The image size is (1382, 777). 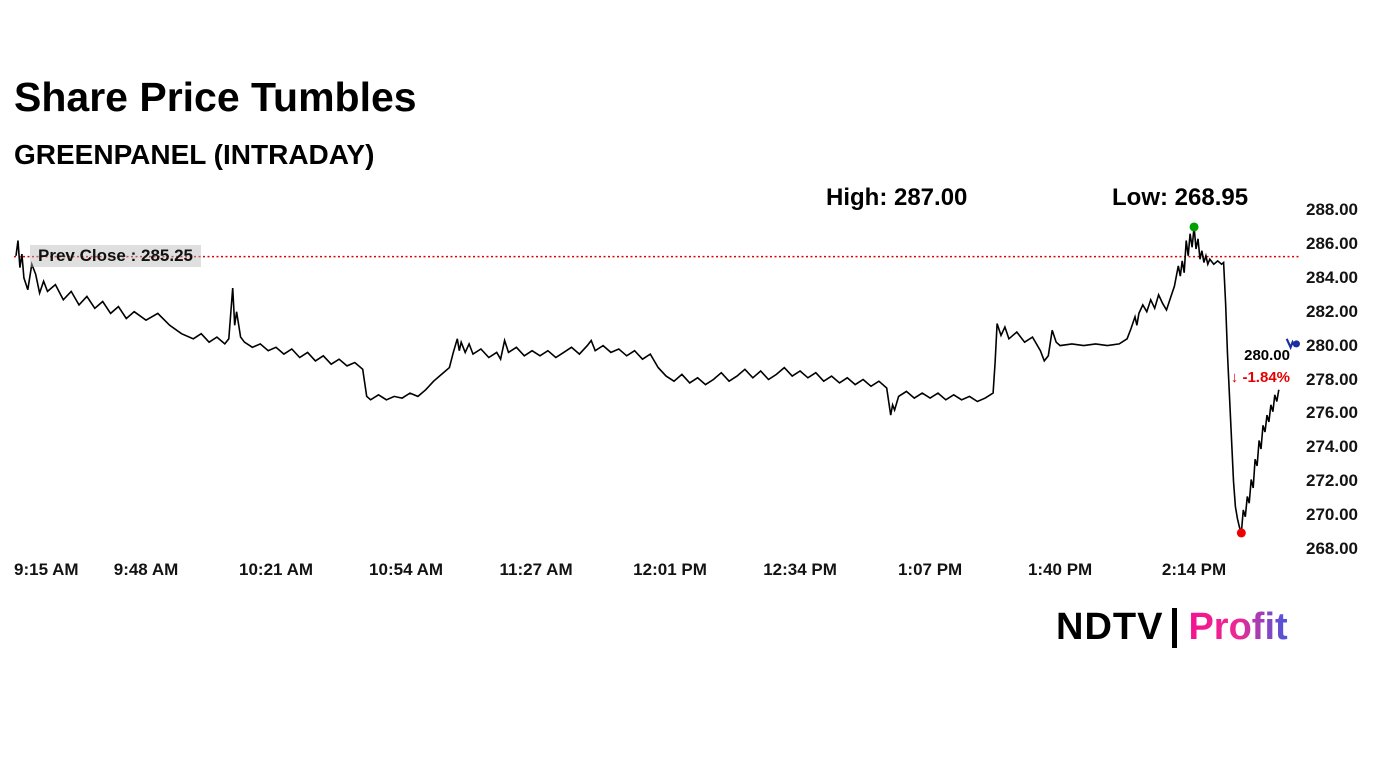 I want to click on y-tick-label: 288.00, so click(x=1332, y=209).